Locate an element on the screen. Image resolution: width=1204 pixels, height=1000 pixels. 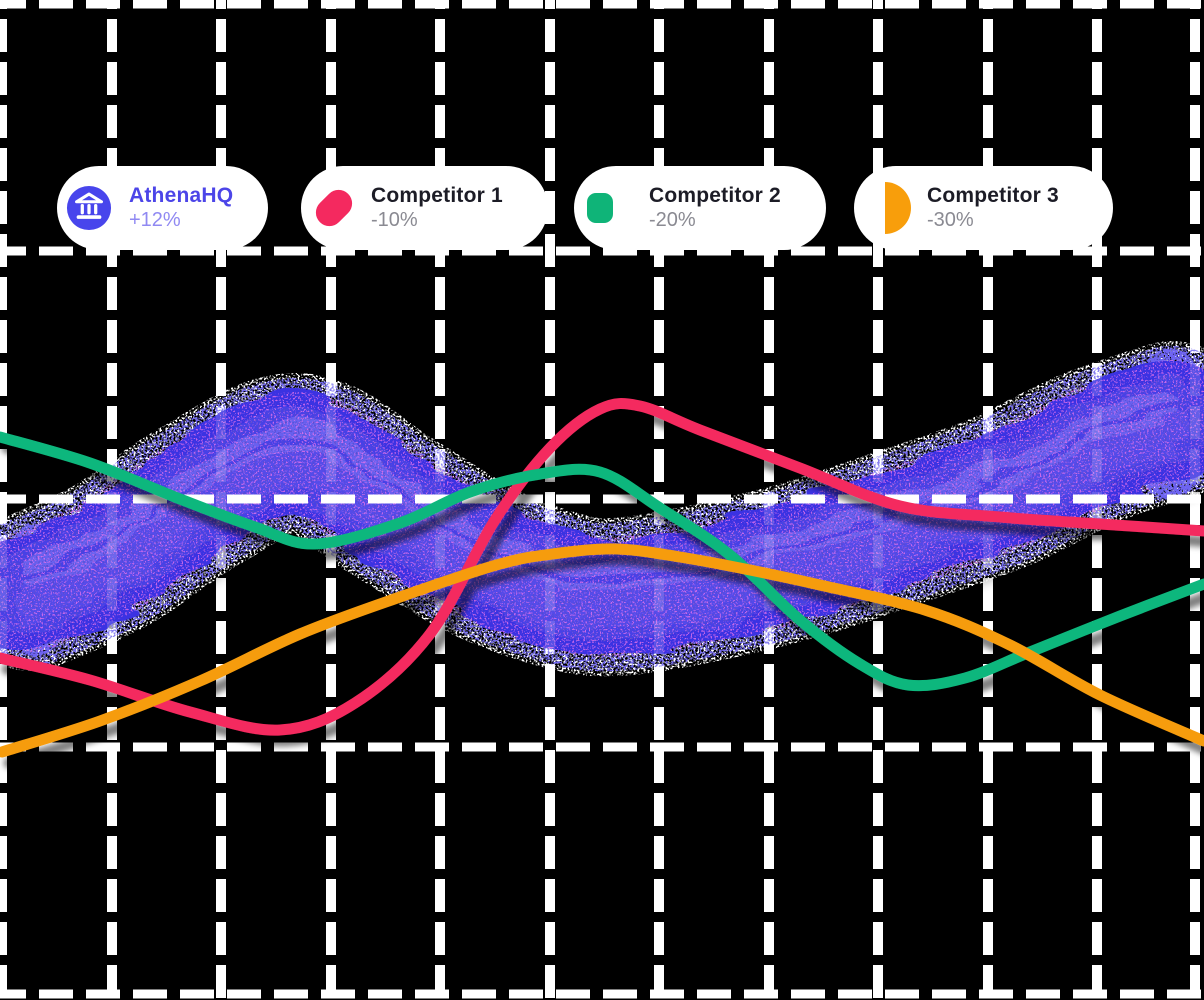
bank-icon is located at coordinates (89, 208).